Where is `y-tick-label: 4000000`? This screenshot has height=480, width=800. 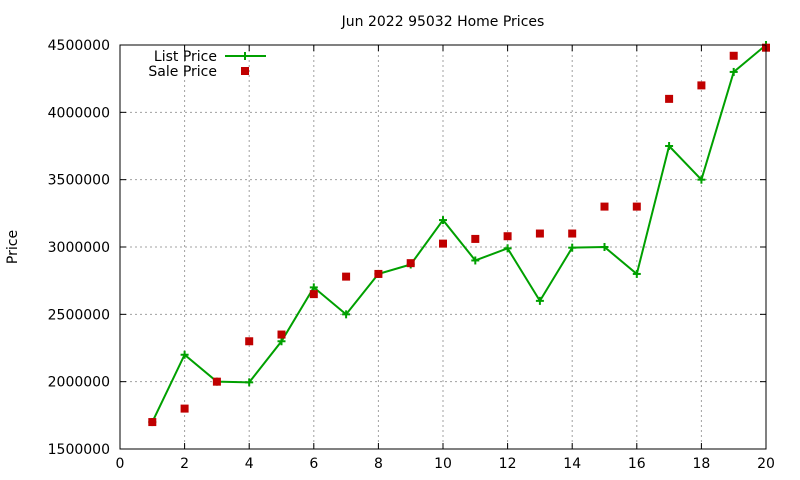
y-tick-label: 4000000 is located at coordinates (79, 113).